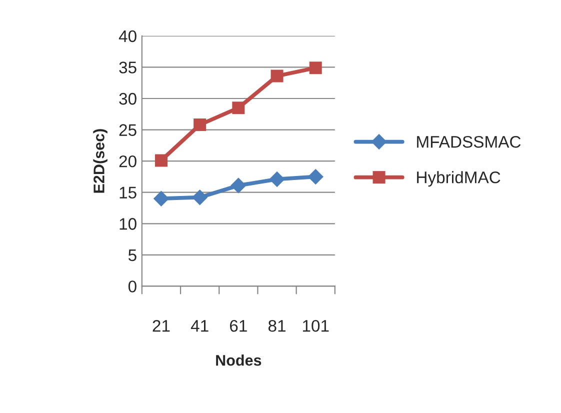 This screenshot has height=413, width=561. I want to click on x-tick-label: 101, so click(315, 326).